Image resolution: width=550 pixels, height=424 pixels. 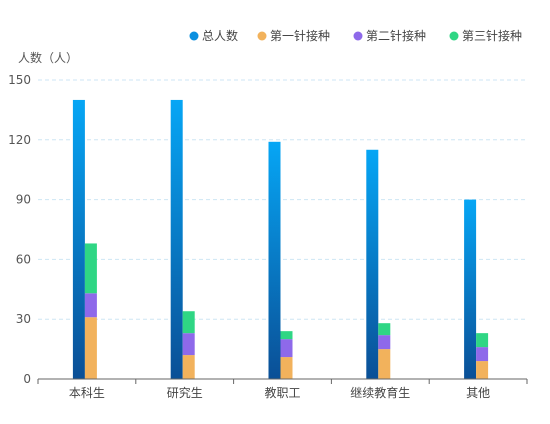 I want to click on legend-label: 第一针接种, so click(x=300, y=35).